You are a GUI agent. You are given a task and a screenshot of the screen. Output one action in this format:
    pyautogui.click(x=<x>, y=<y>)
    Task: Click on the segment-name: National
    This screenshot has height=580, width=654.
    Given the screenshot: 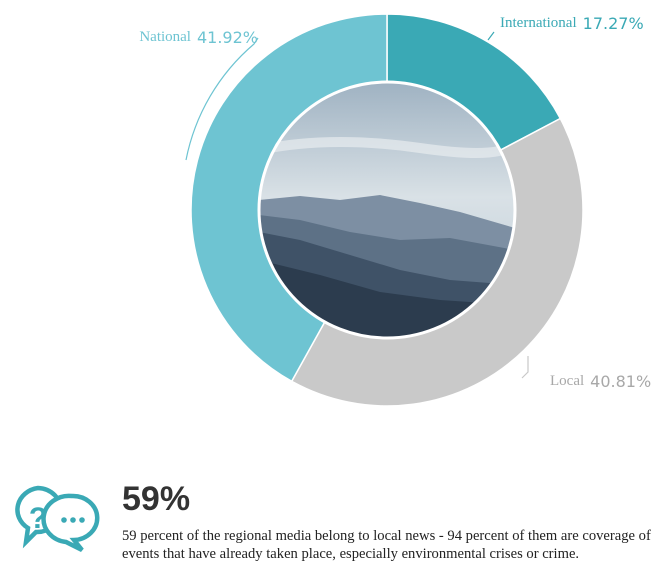 What is the action you would take?
    pyautogui.click(x=165, y=37)
    